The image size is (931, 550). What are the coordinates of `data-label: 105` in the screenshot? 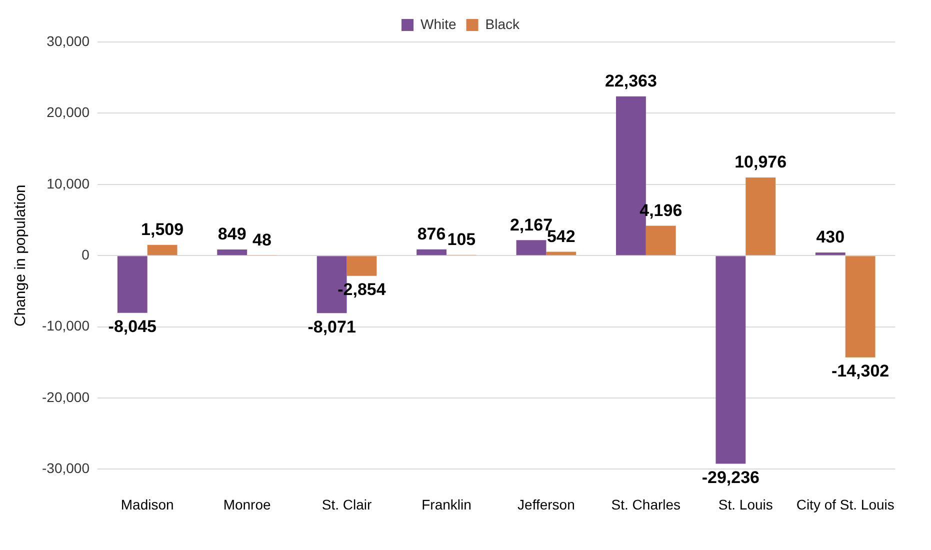 It's located at (461, 240).